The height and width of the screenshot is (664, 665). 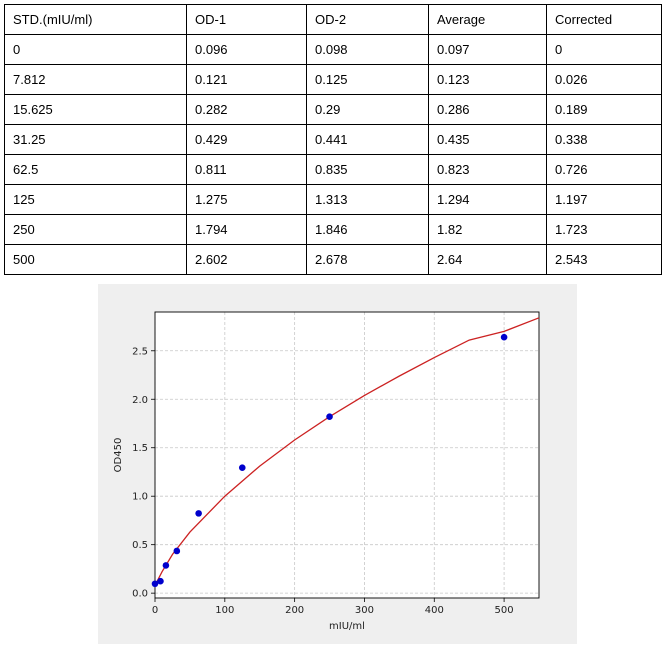 I want to click on table-row: 62.5 0.811 0.835 0.823 0.726, so click(x=333, y=169).